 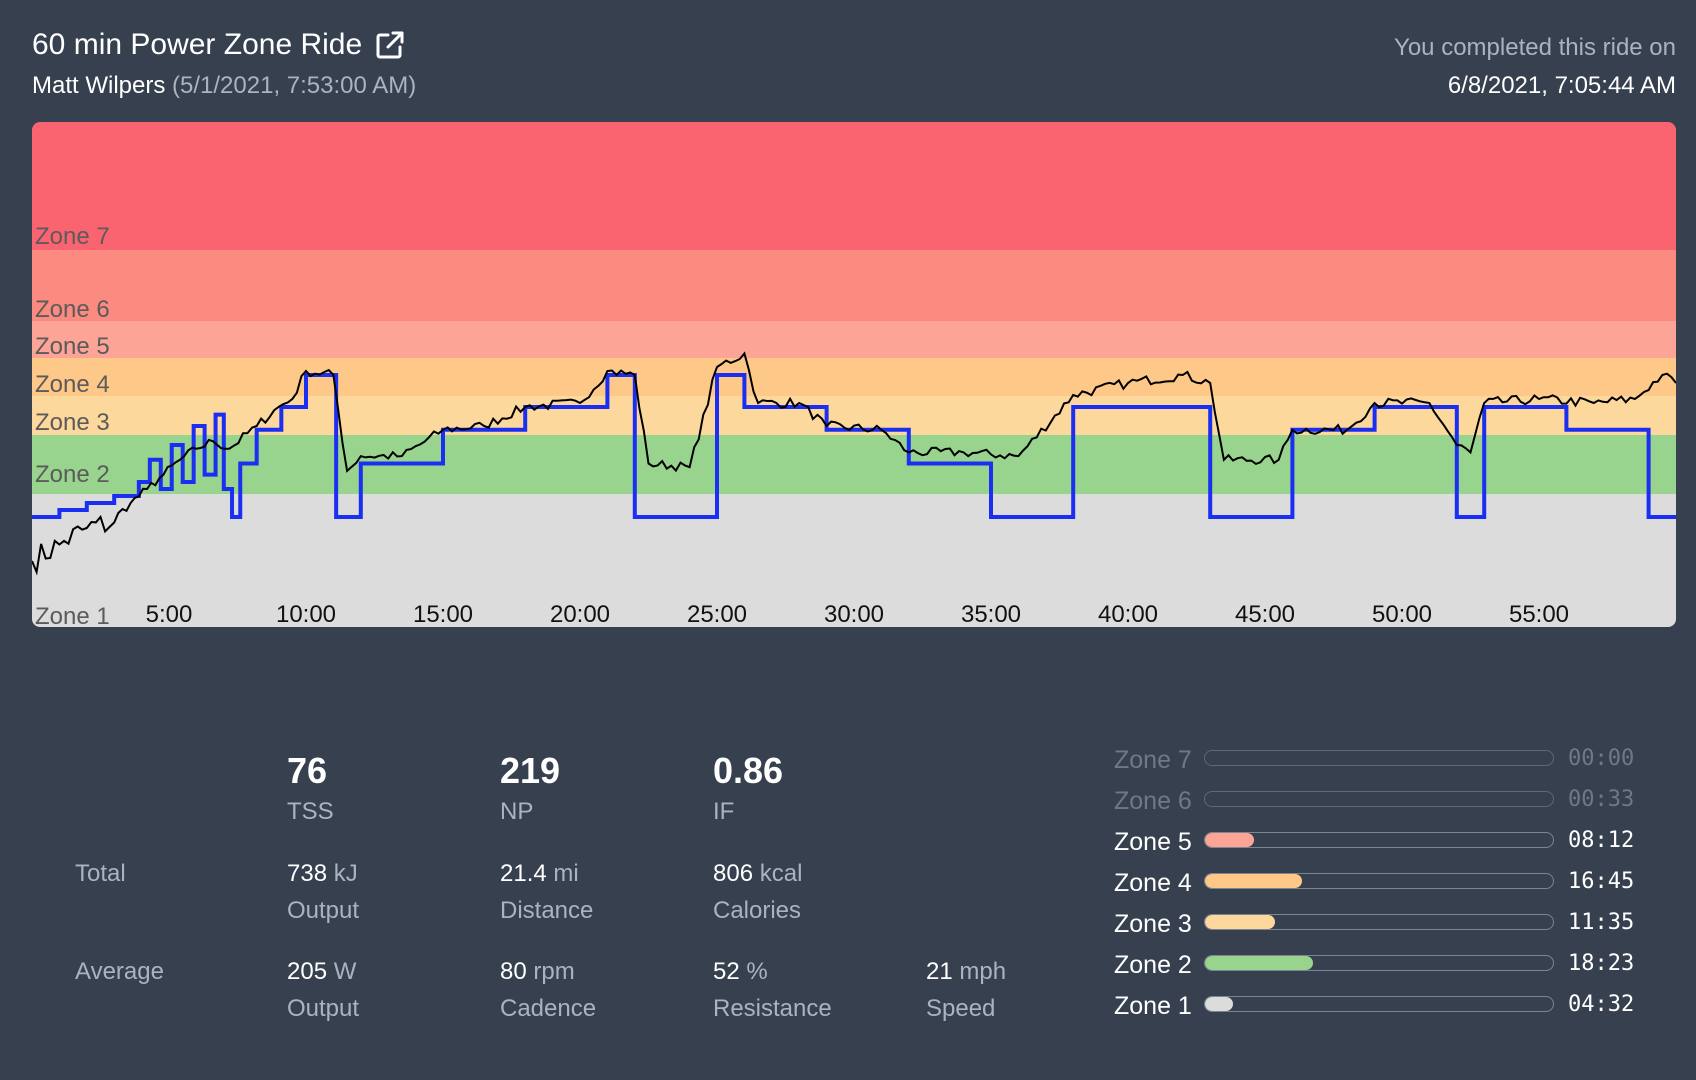 I want to click on distance: 21.4 mi, so click(x=539, y=874).